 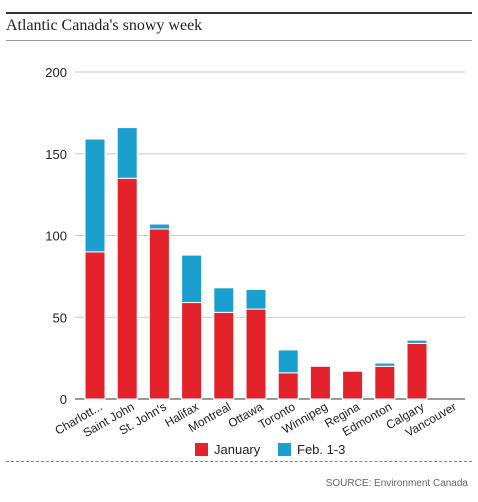 What do you see at coordinates (396, 483) in the screenshot?
I see `source-note: SOURCE: Environment Canada` at bounding box center [396, 483].